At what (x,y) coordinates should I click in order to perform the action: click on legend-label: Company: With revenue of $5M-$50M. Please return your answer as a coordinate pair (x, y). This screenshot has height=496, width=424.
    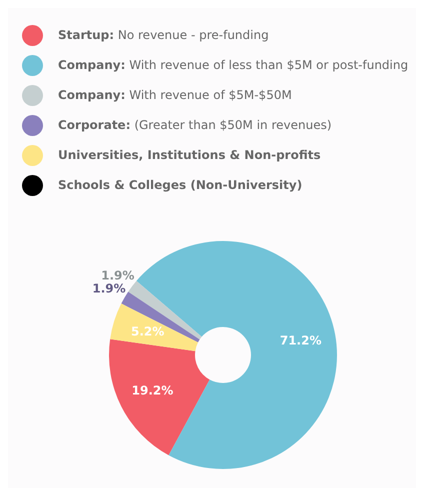
    Looking at the image, I should click on (175, 95).